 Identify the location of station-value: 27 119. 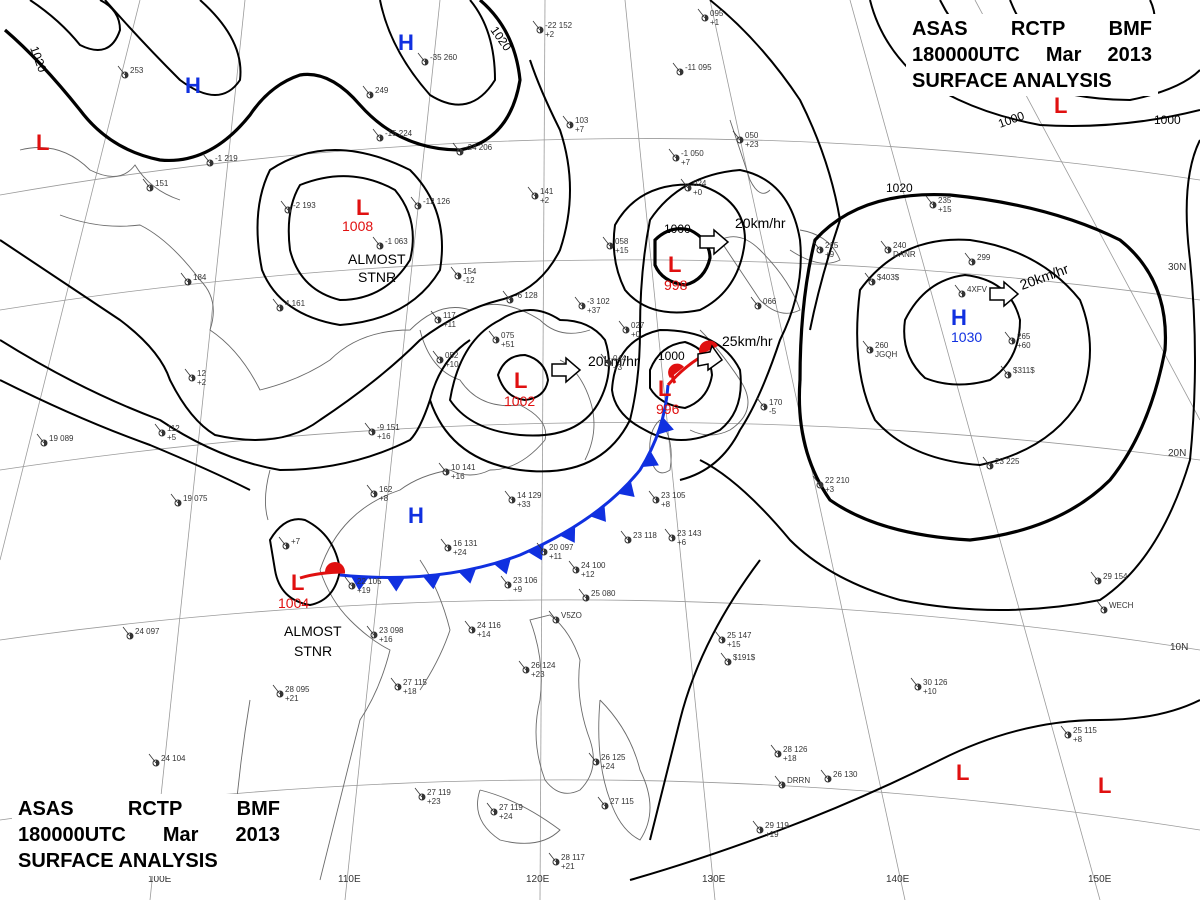
(511, 807).